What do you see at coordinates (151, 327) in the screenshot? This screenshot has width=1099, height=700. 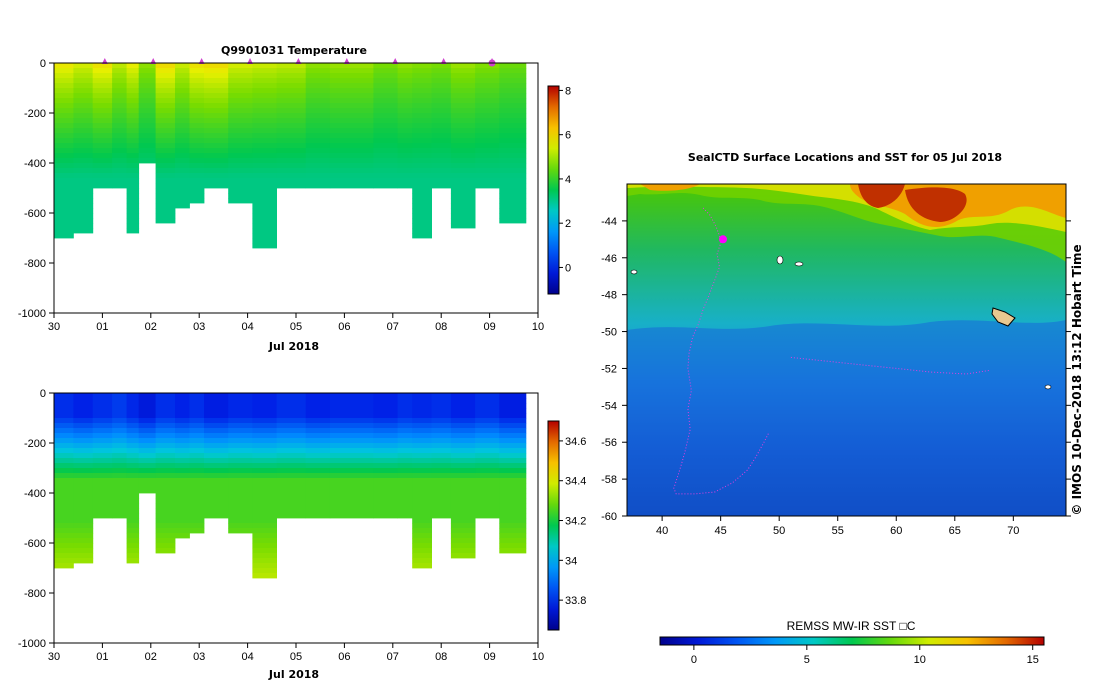 I see `x-tick-label: 02` at bounding box center [151, 327].